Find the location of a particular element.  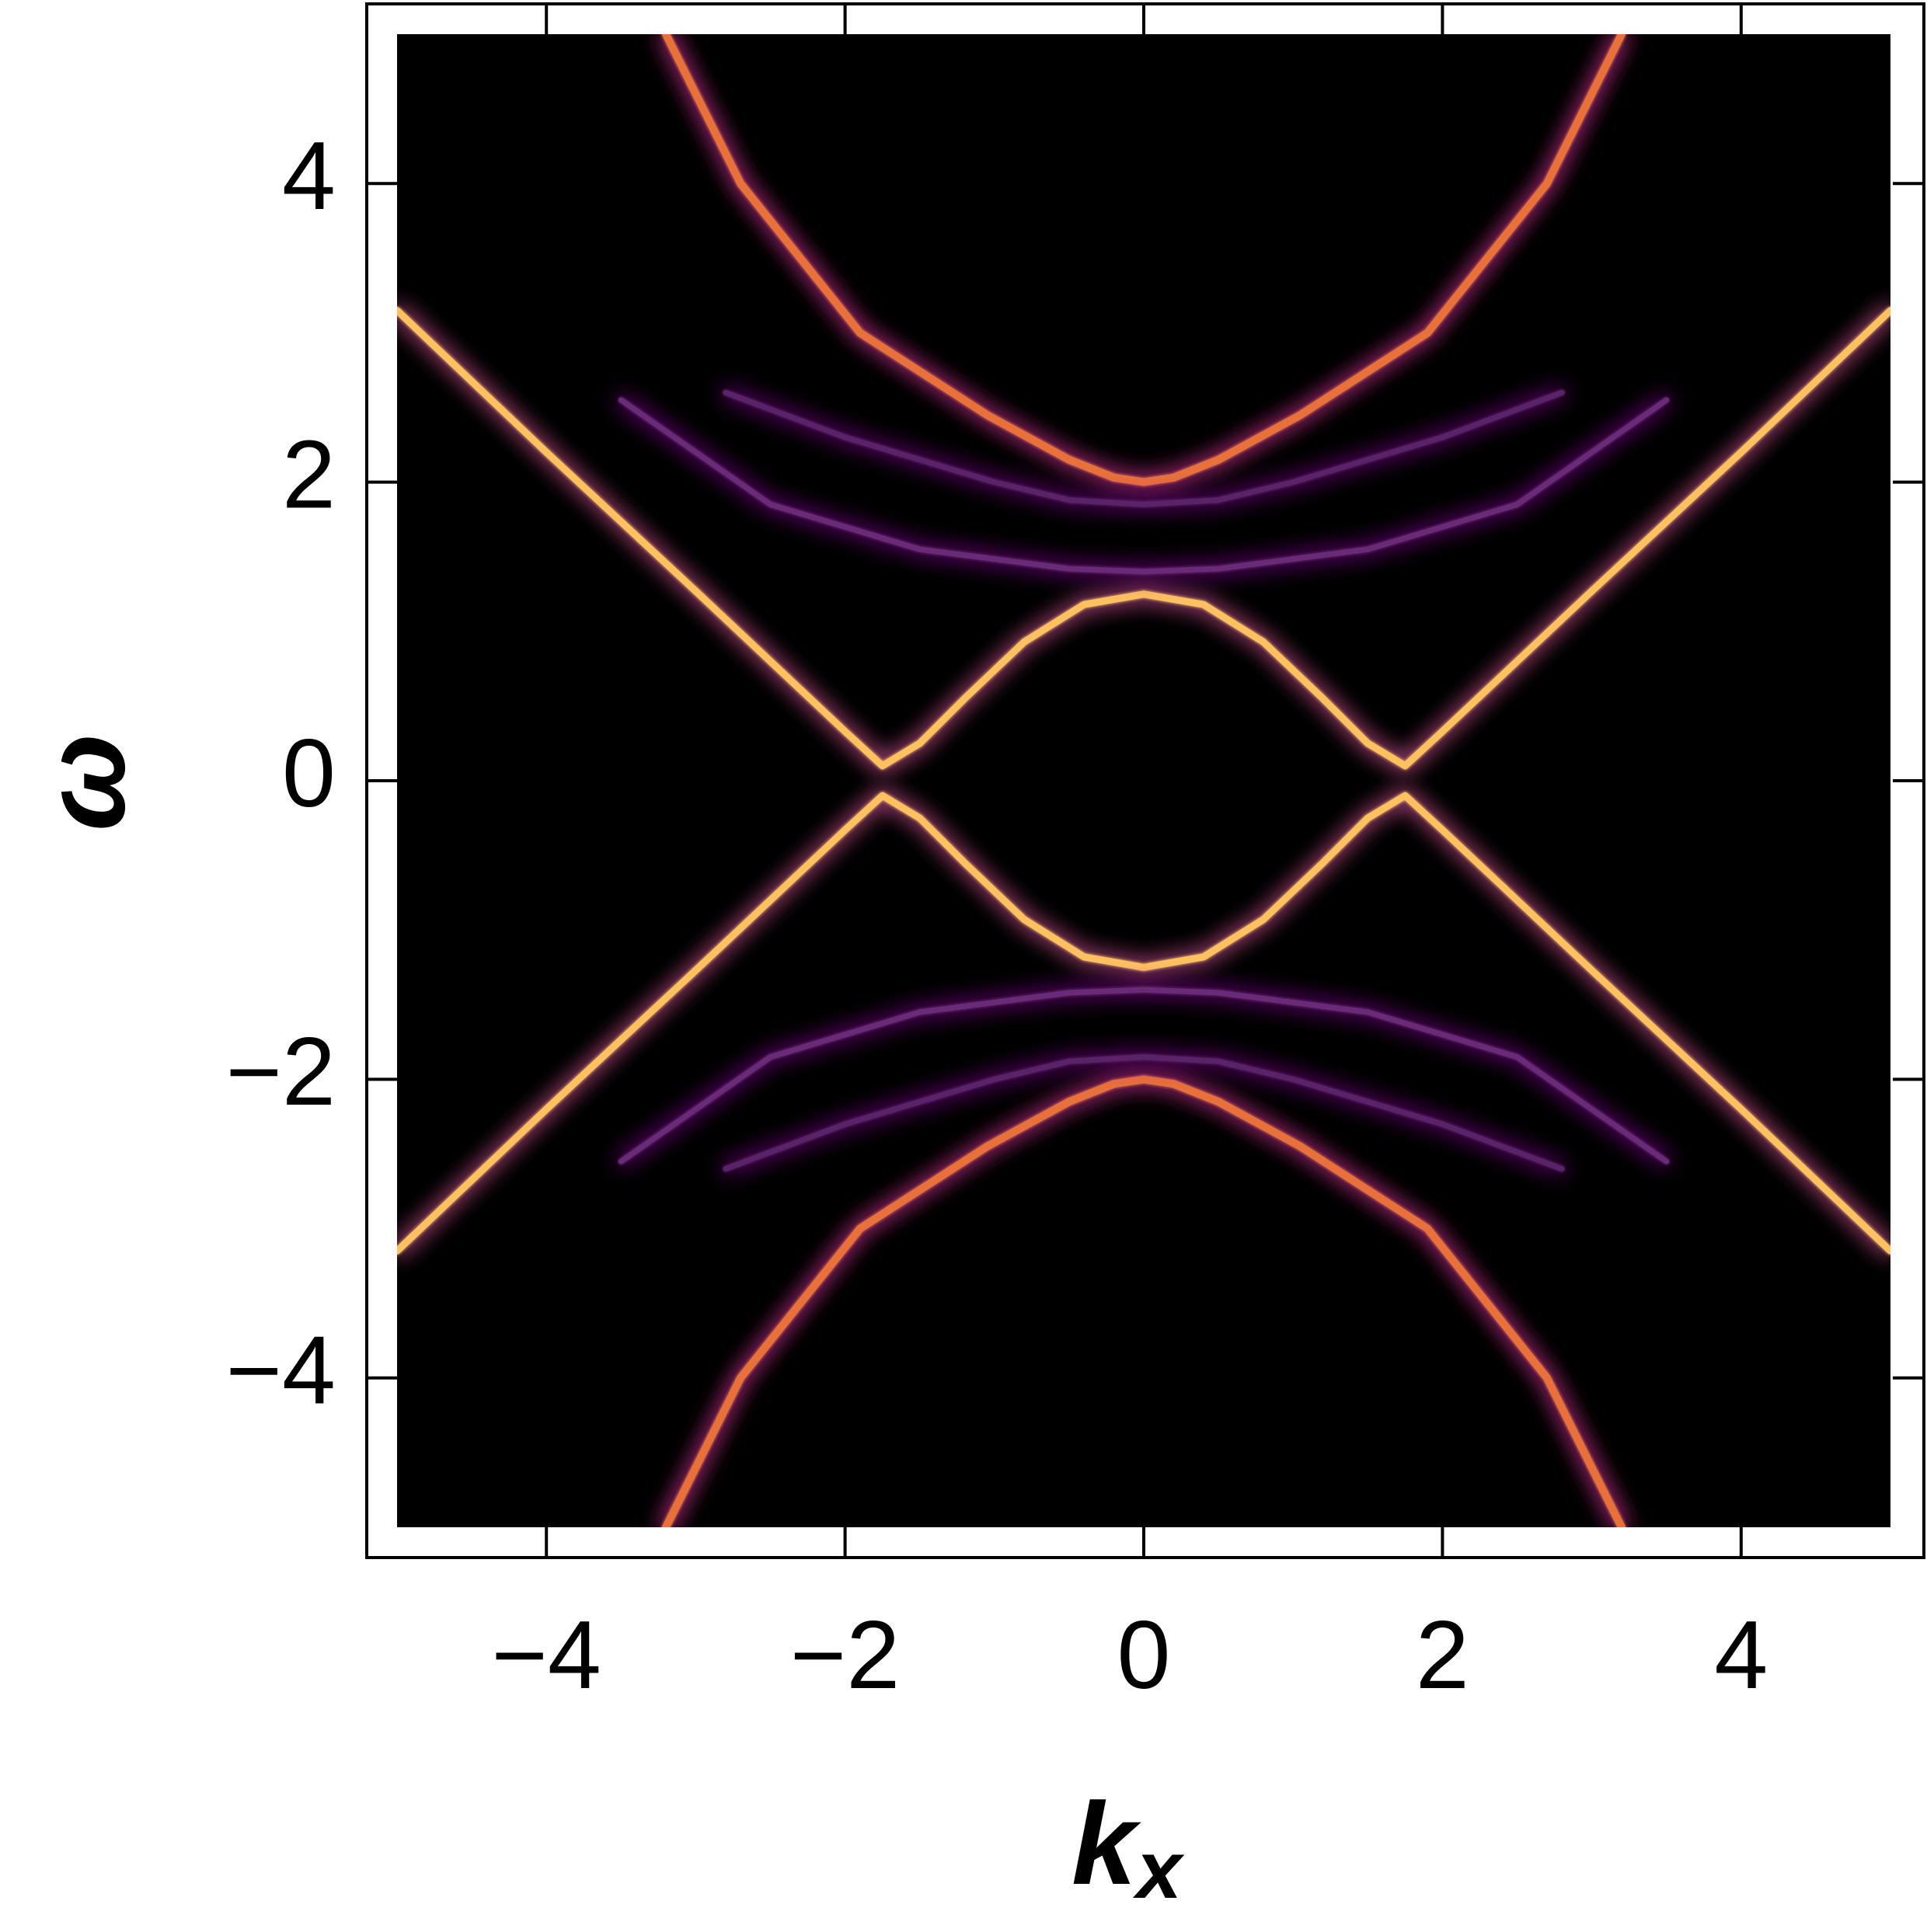

y-tick-label: 2 is located at coordinates (309, 474).